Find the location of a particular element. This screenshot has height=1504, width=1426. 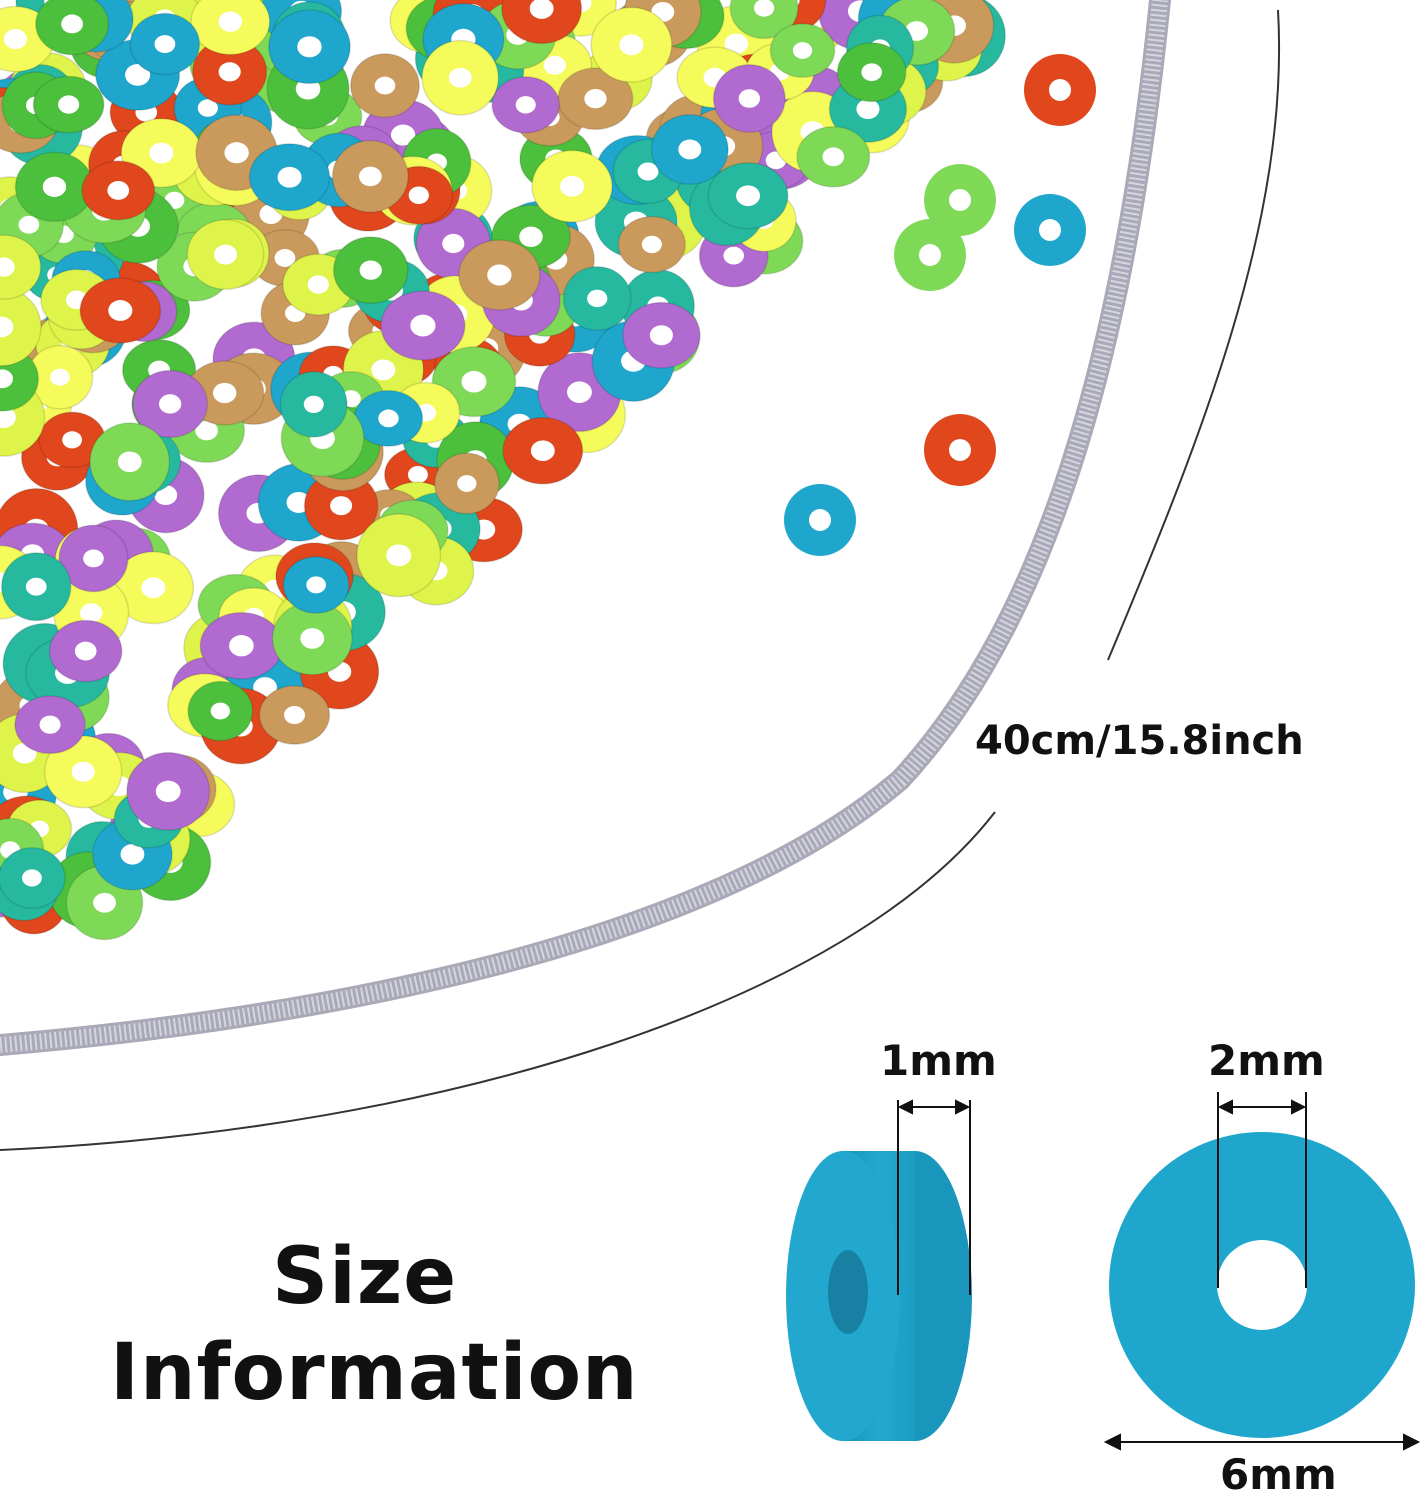

size-title-line1: Size is located at coordinates (365, 1277).